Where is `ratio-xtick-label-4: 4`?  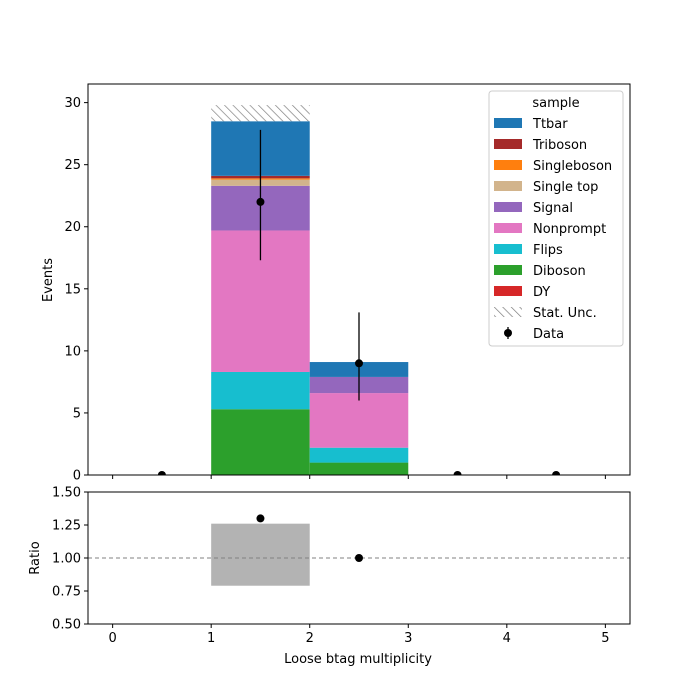 ratio-xtick-label-4: 4 is located at coordinates (507, 638).